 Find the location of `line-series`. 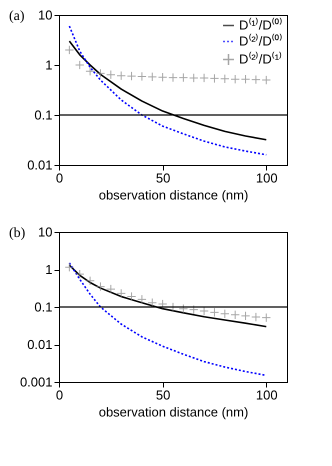

line-series is located at coordinates (168, 319).